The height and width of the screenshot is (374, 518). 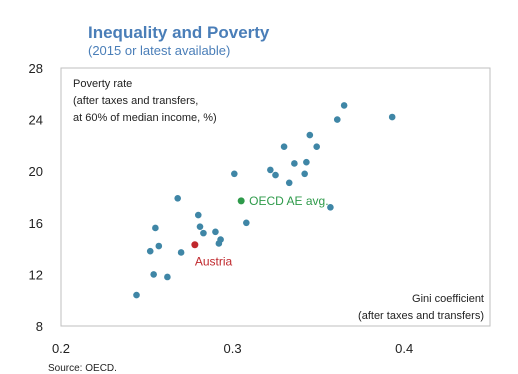 What do you see at coordinates (61, 348) in the screenshot?
I see `x-tick-label: 0.2` at bounding box center [61, 348].